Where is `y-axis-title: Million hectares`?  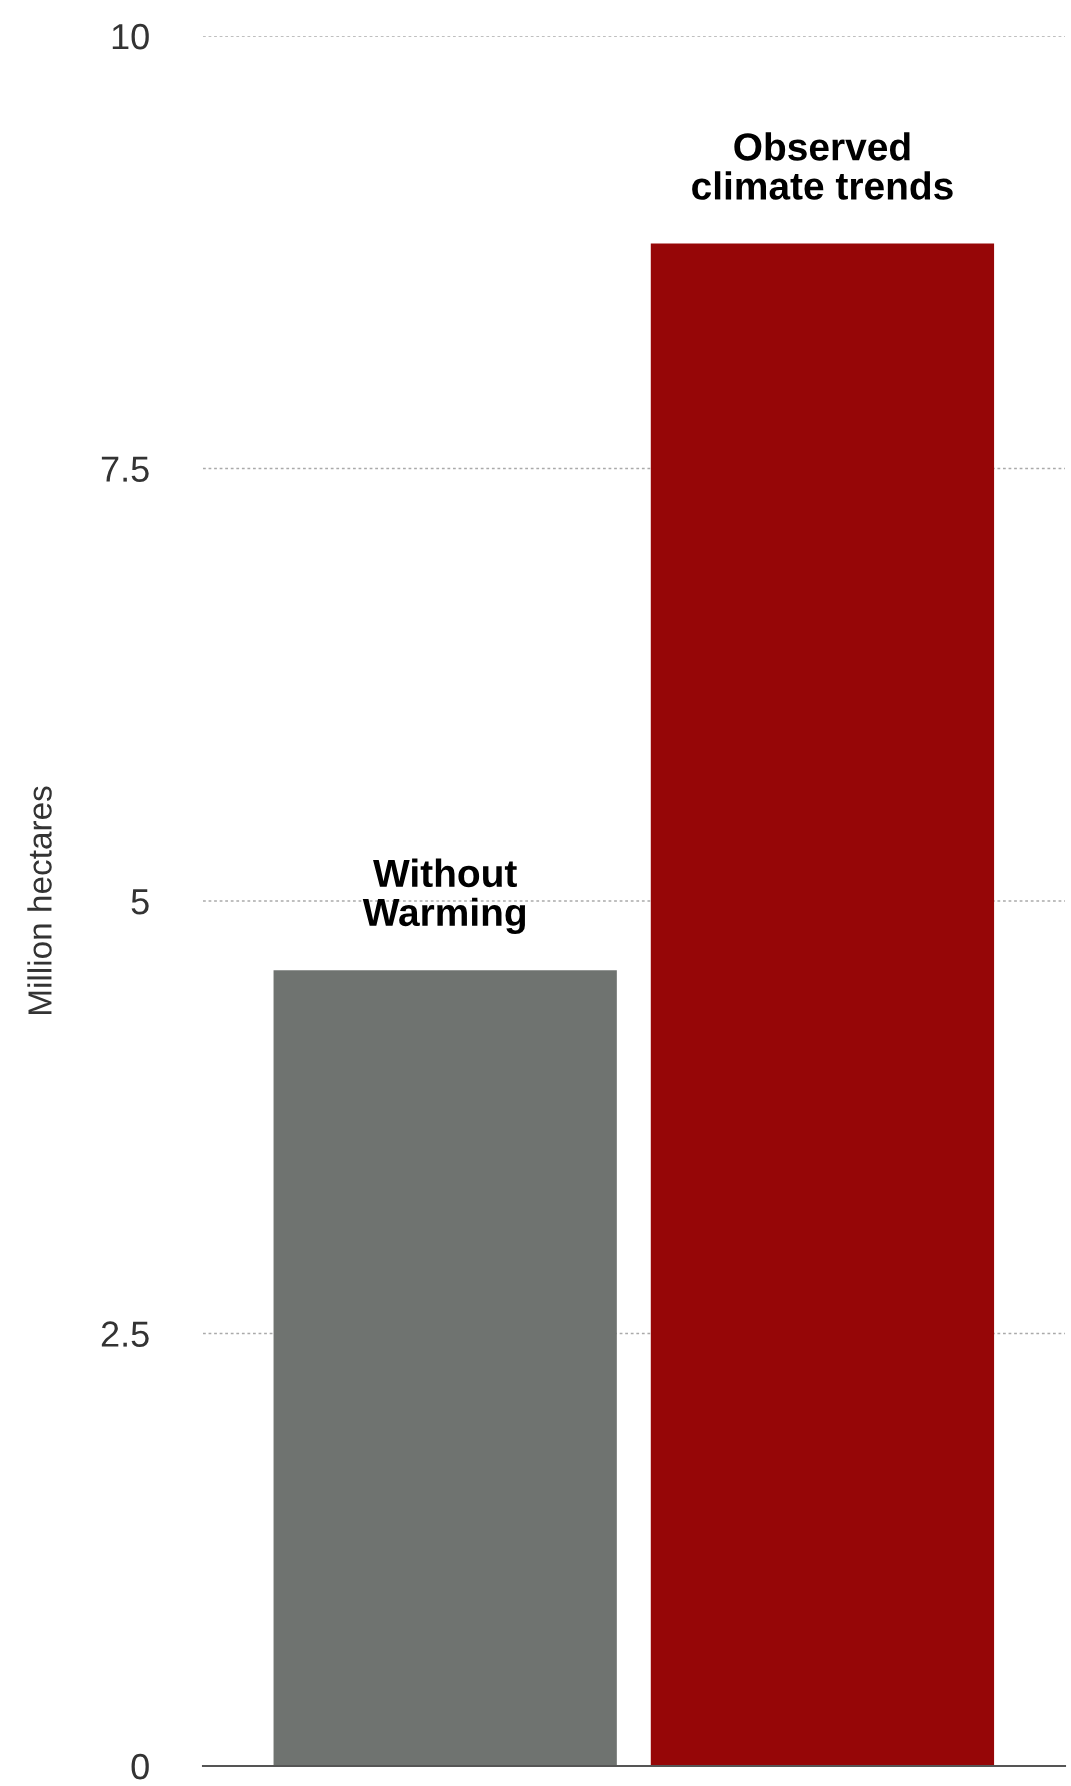 y-axis-title: Million hectares is located at coordinates (39, 900).